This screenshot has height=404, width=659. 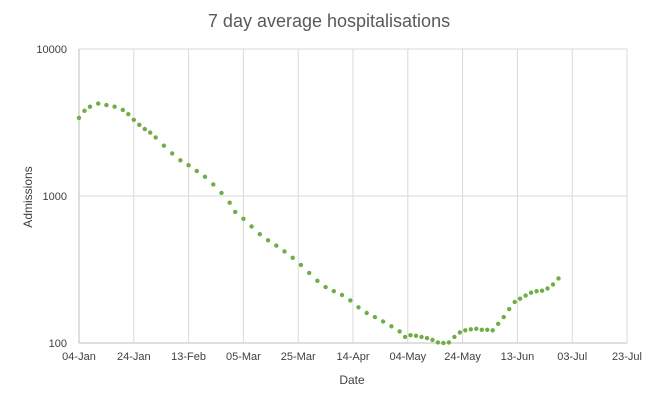 I want to click on x-tick-label: 13-Feb, so click(x=188, y=357).